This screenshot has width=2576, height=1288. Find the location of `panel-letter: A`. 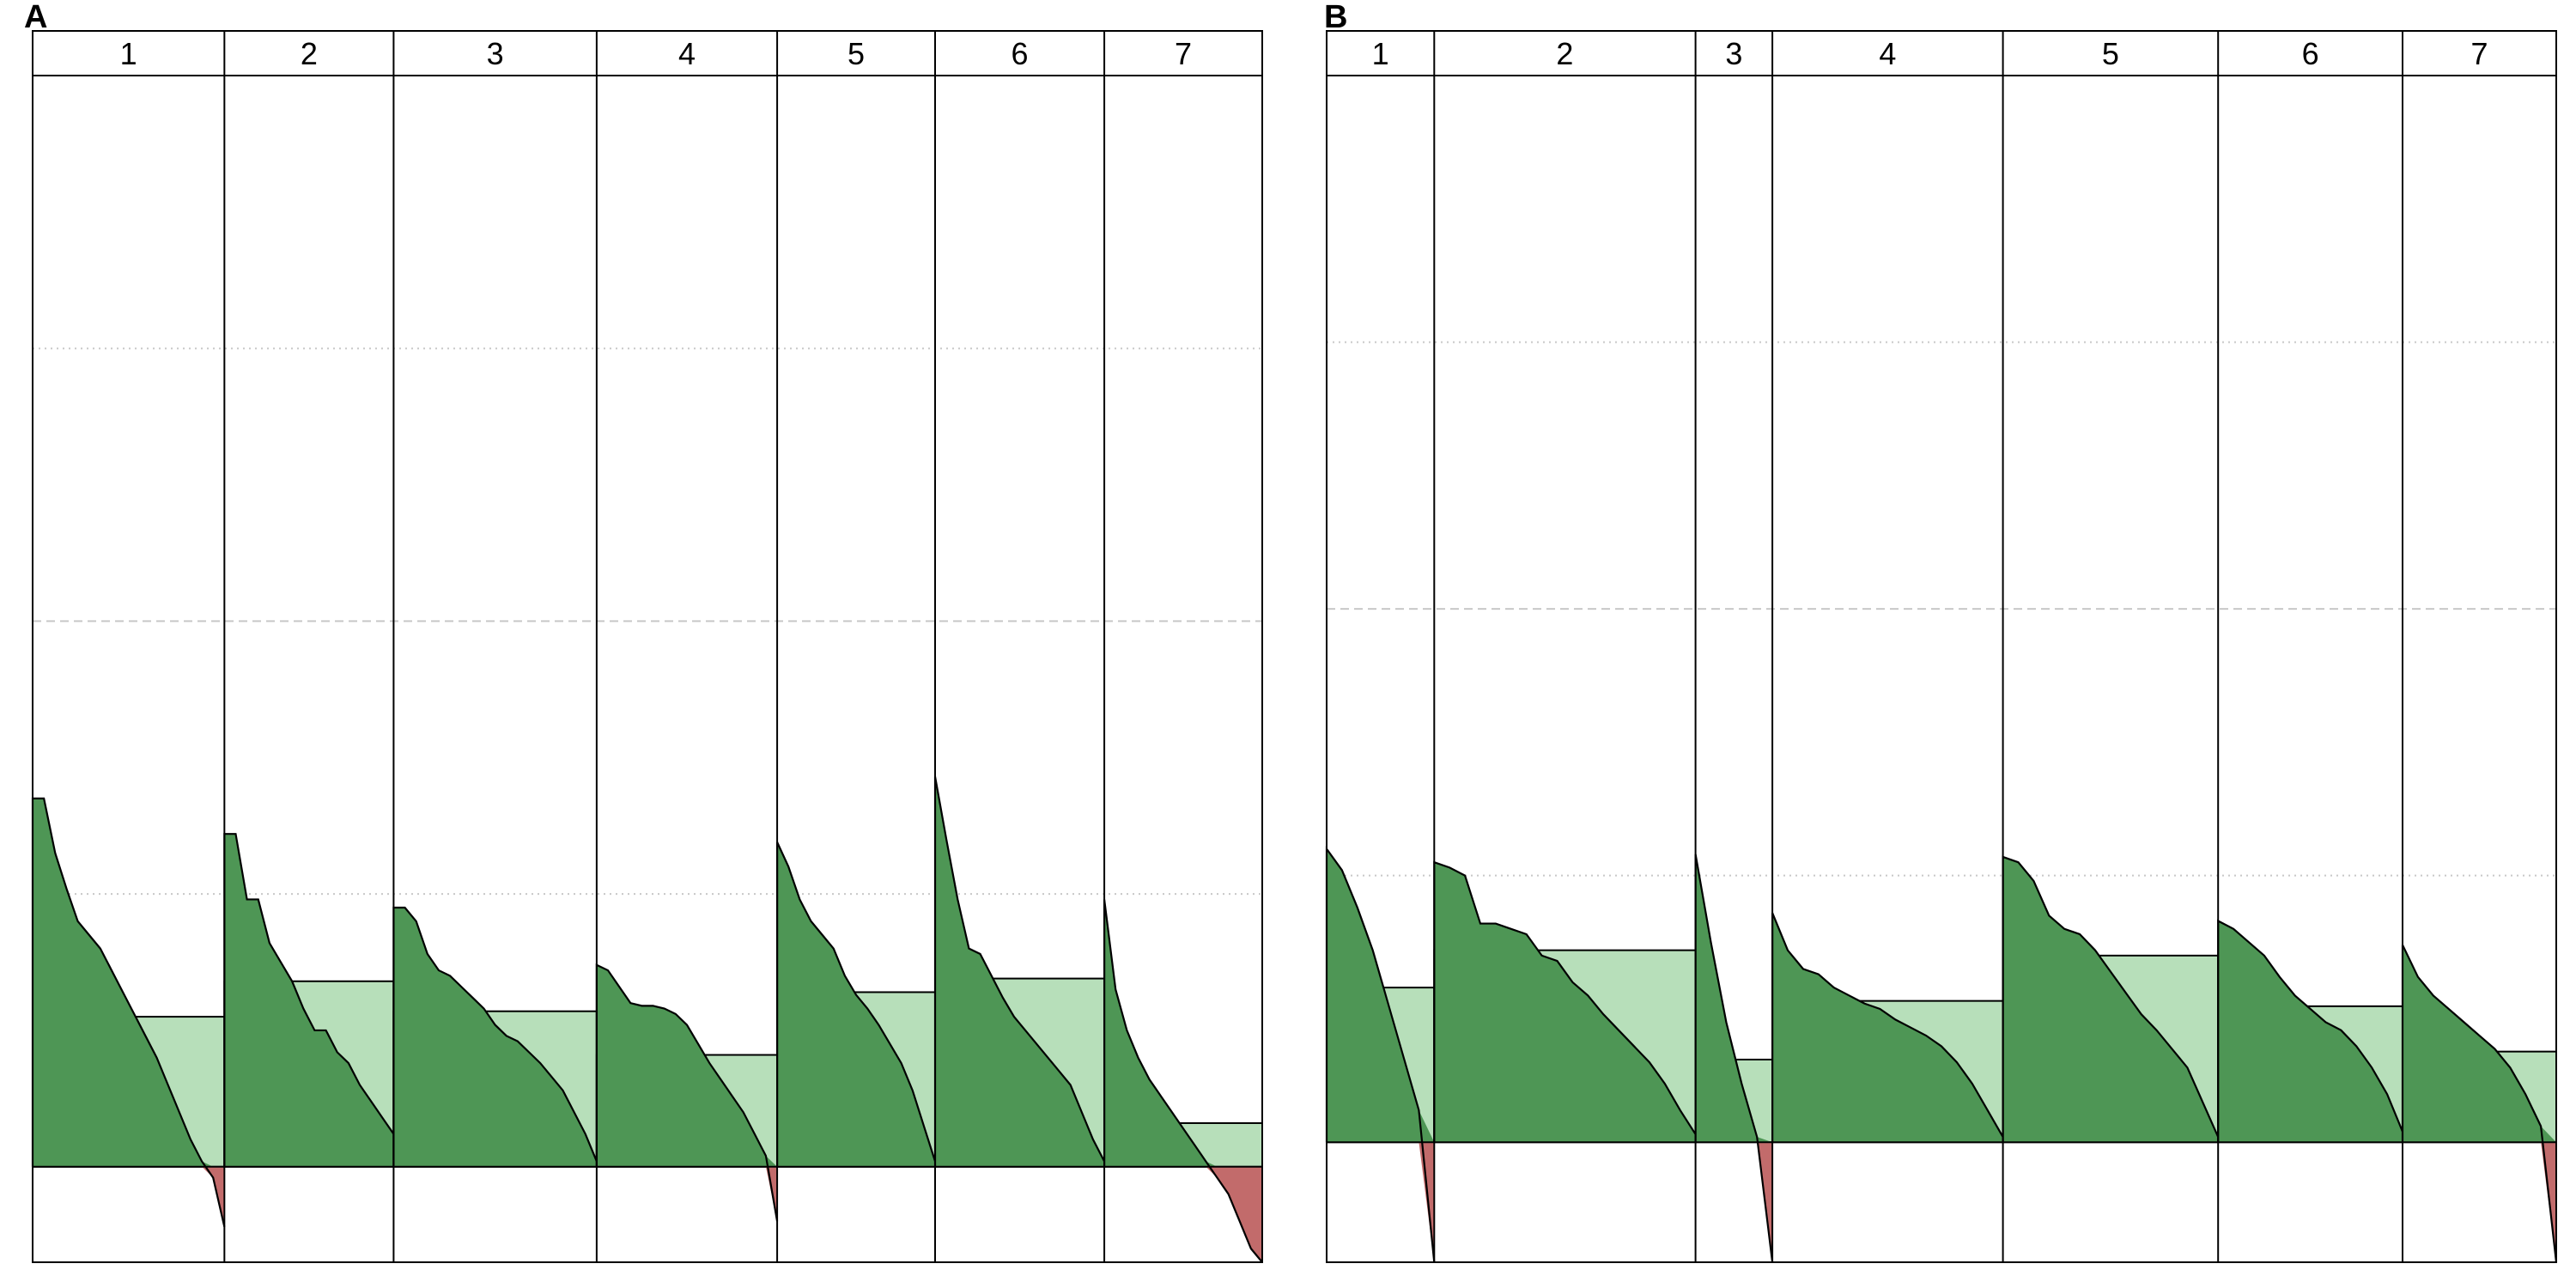

panel-letter: A is located at coordinates (36, 17).